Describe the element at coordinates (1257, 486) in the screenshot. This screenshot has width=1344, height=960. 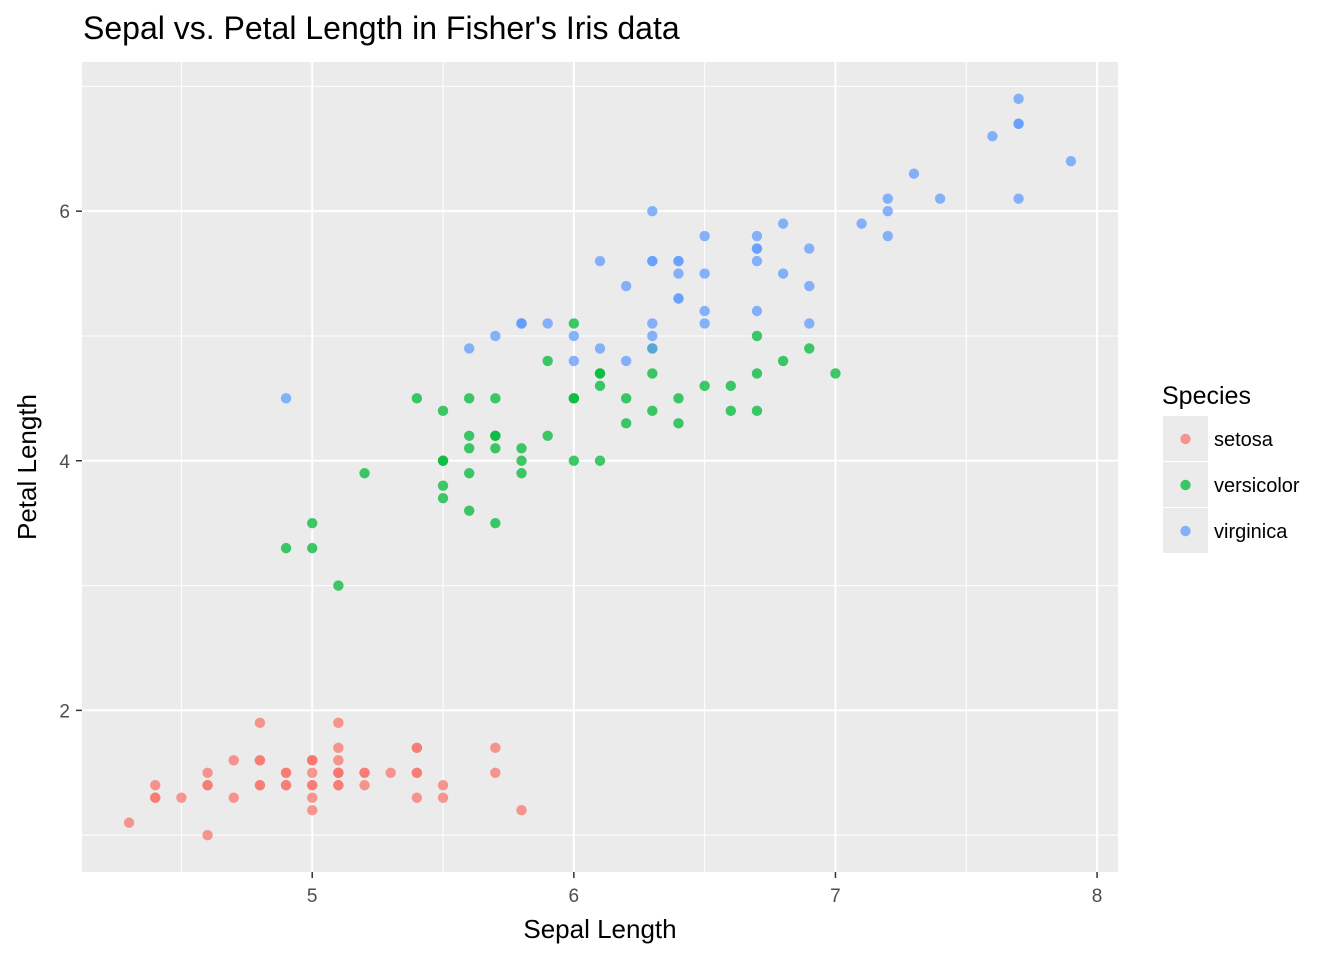
I see `legend-label-versicolor: versicolor` at that location.